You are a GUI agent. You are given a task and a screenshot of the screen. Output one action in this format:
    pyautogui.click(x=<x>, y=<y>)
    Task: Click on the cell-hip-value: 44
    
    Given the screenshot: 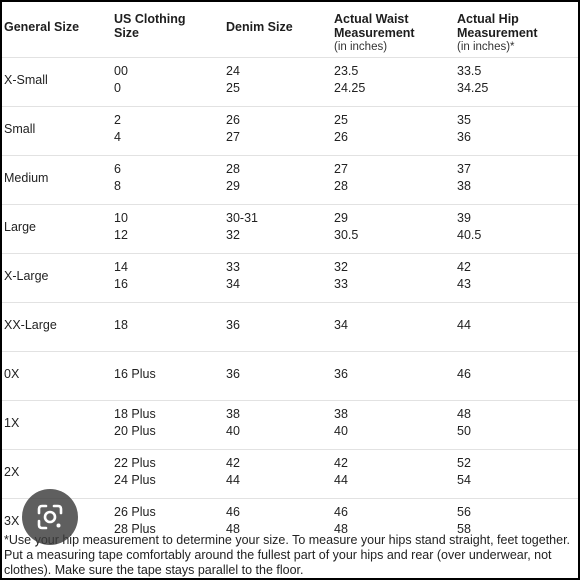 What is the action you would take?
    pyautogui.click(x=464, y=325)
    